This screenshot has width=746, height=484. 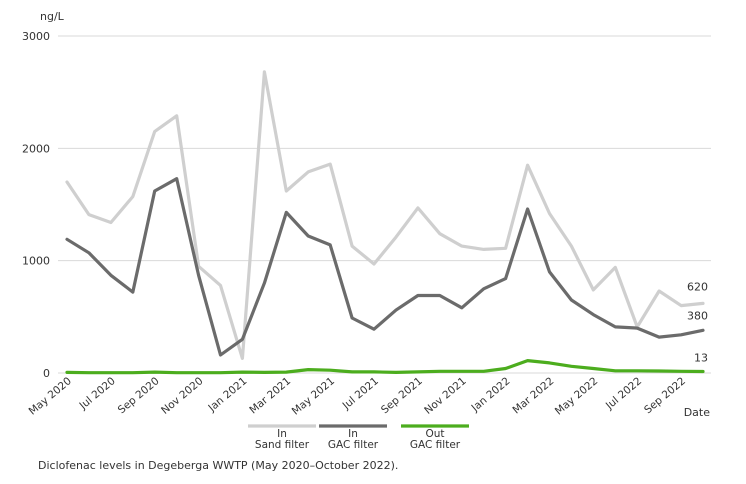 What do you see at coordinates (360, 393) in the screenshot?
I see `x-tick-label: Jul 2021` at bounding box center [360, 393].